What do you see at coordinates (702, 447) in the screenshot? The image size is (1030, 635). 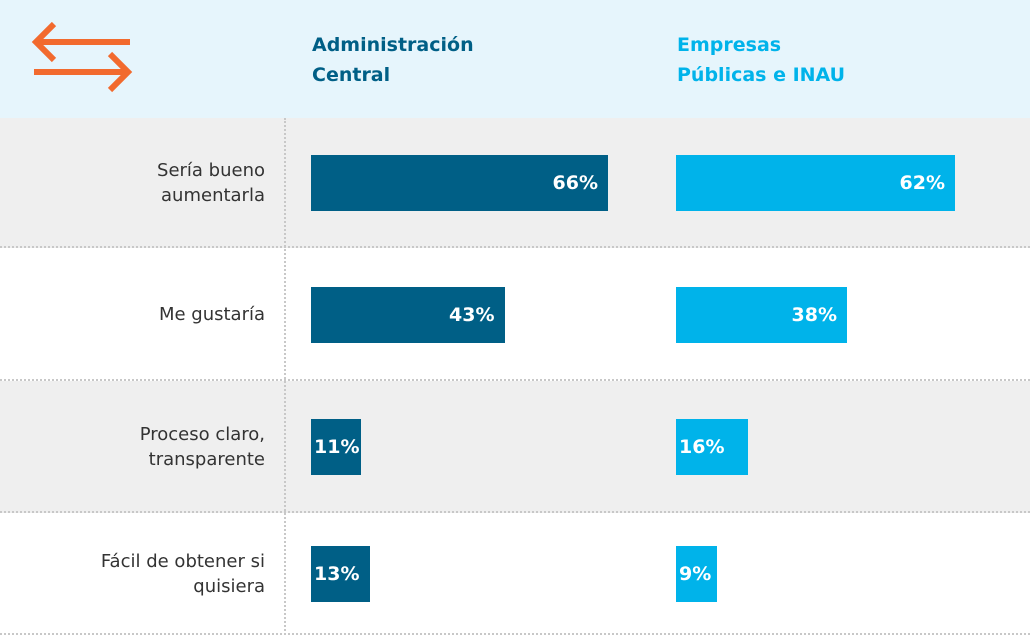 I see `value-label: 16%` at bounding box center [702, 447].